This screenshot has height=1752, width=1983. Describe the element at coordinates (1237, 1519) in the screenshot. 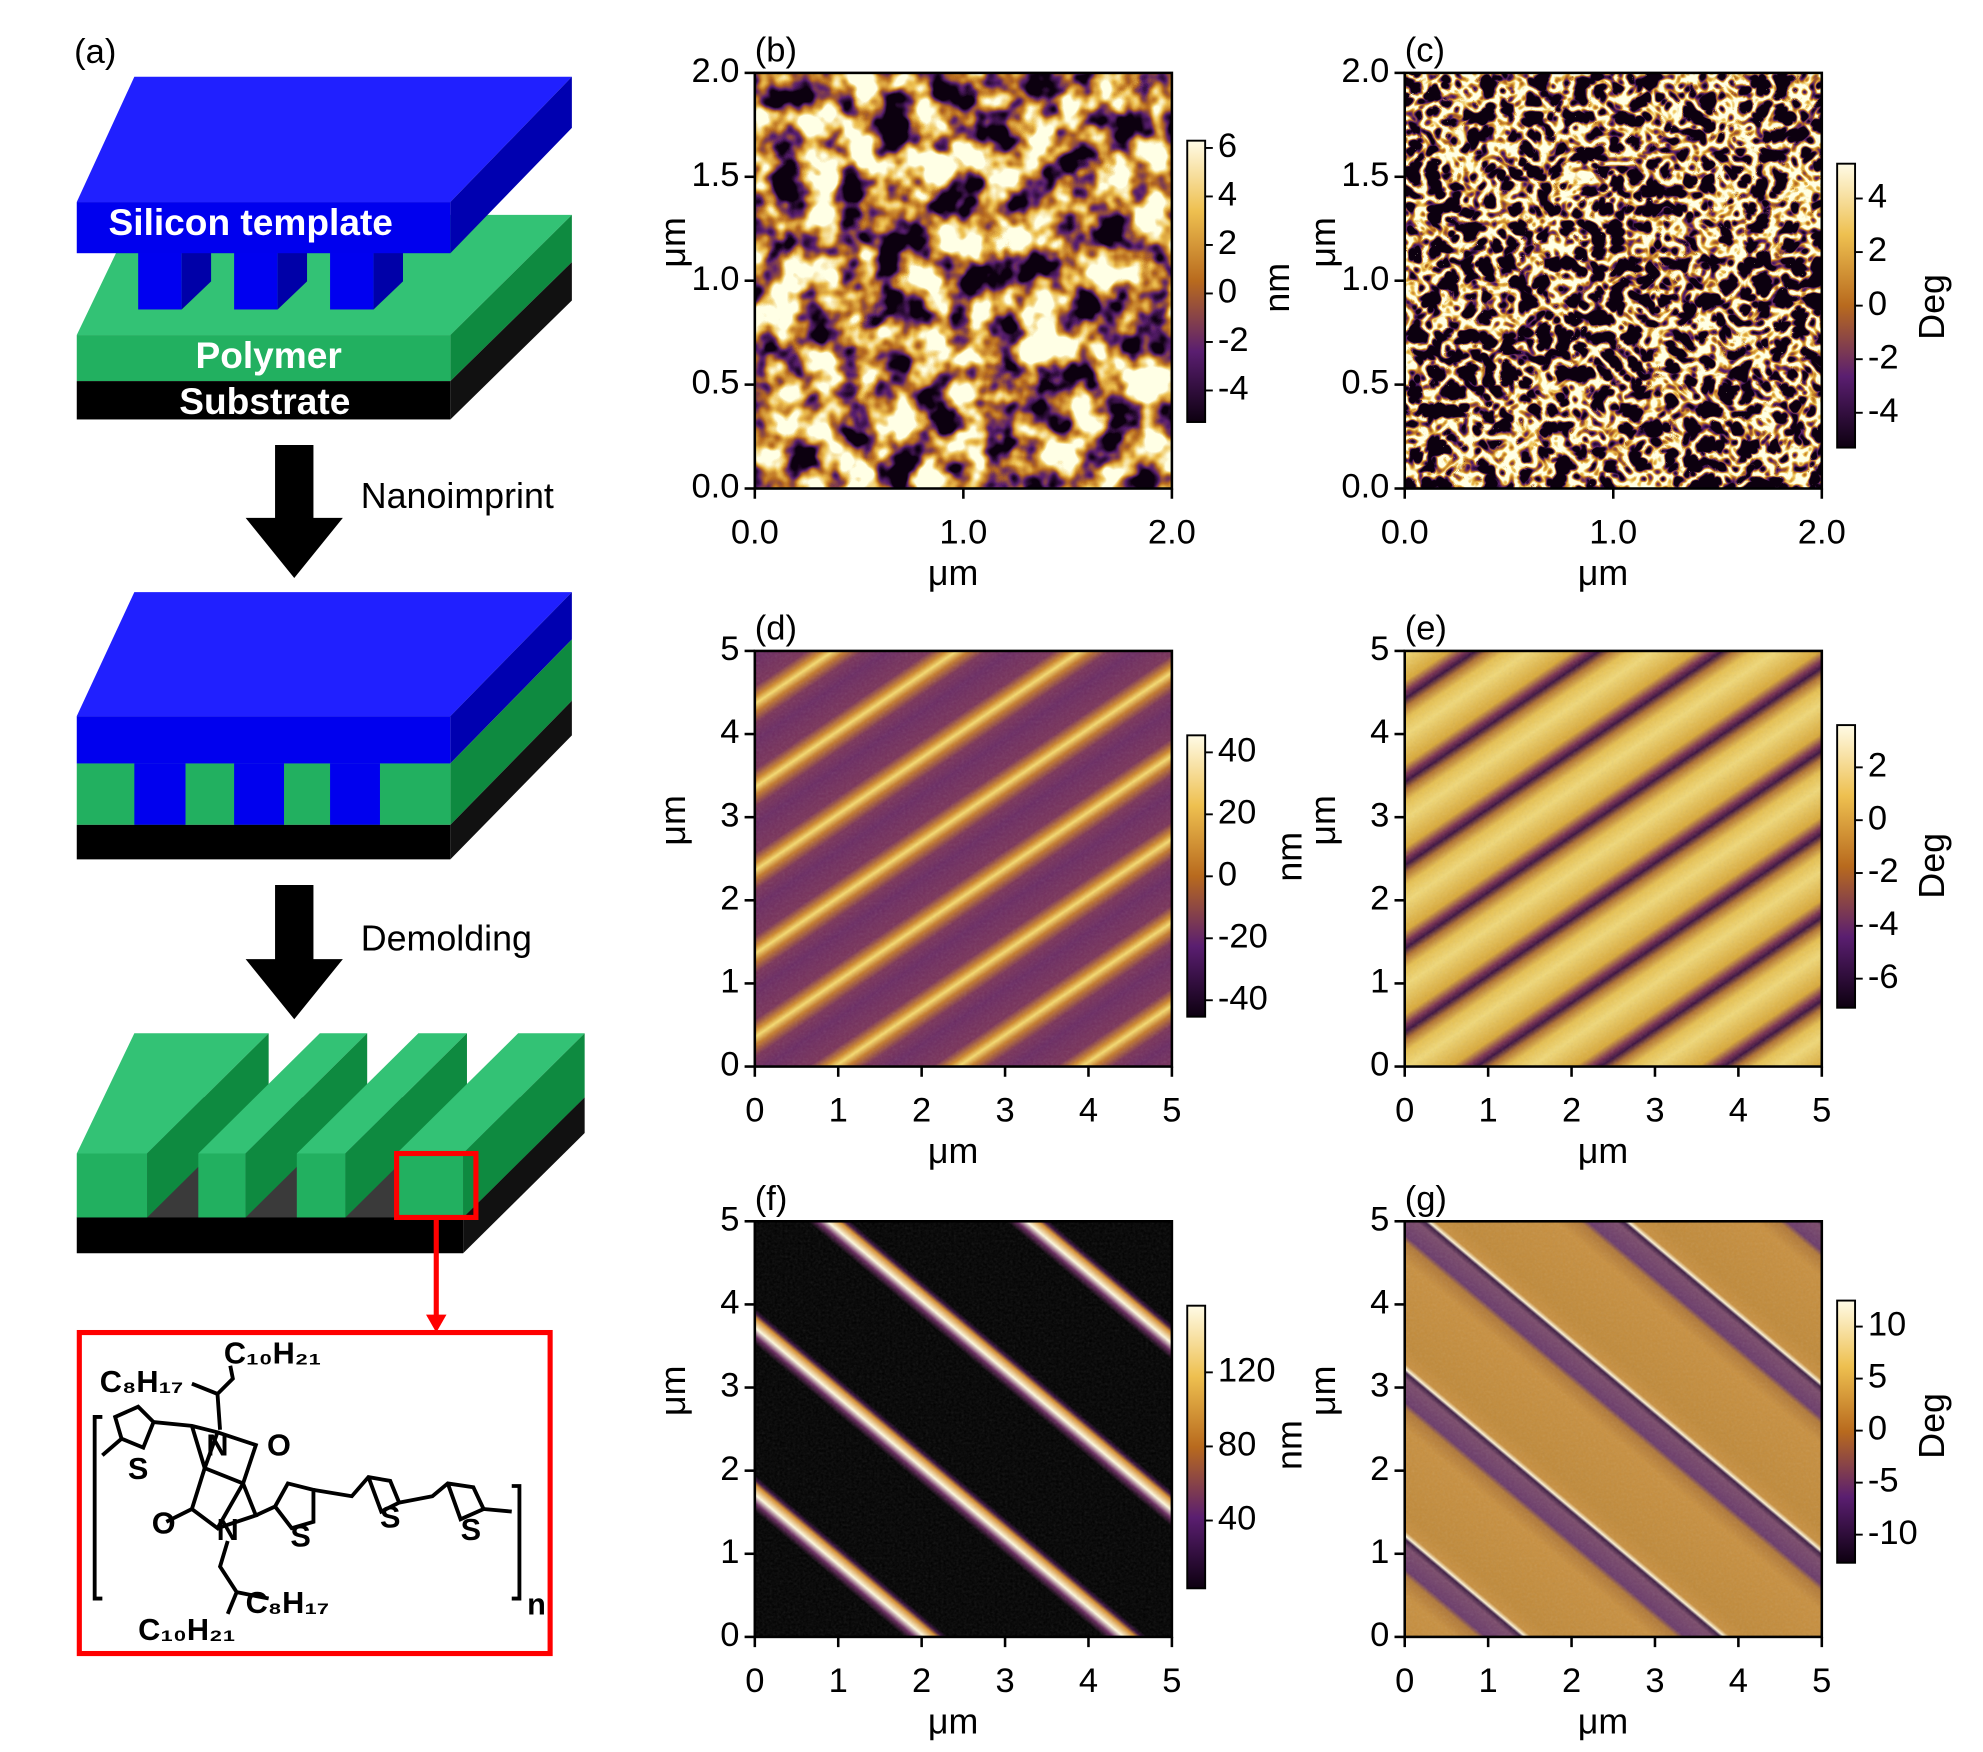

I see `colorbar-tick-label: 40` at that location.